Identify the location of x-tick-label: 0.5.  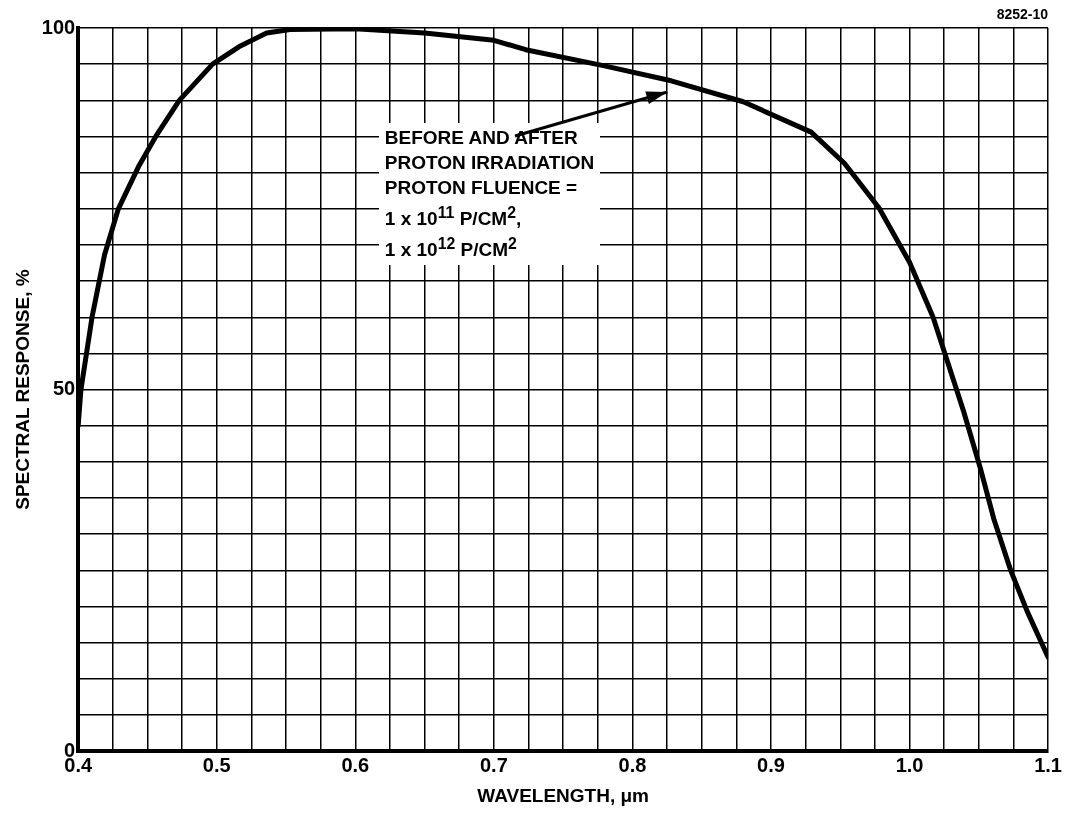
(216, 764).